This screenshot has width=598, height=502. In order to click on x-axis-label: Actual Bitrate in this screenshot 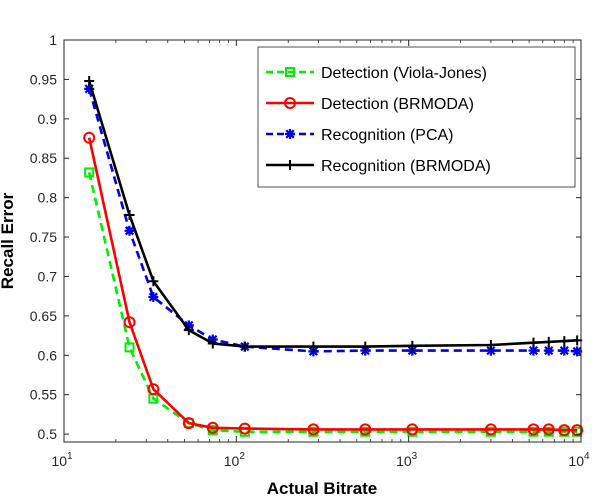, I will do `click(322, 488)`.